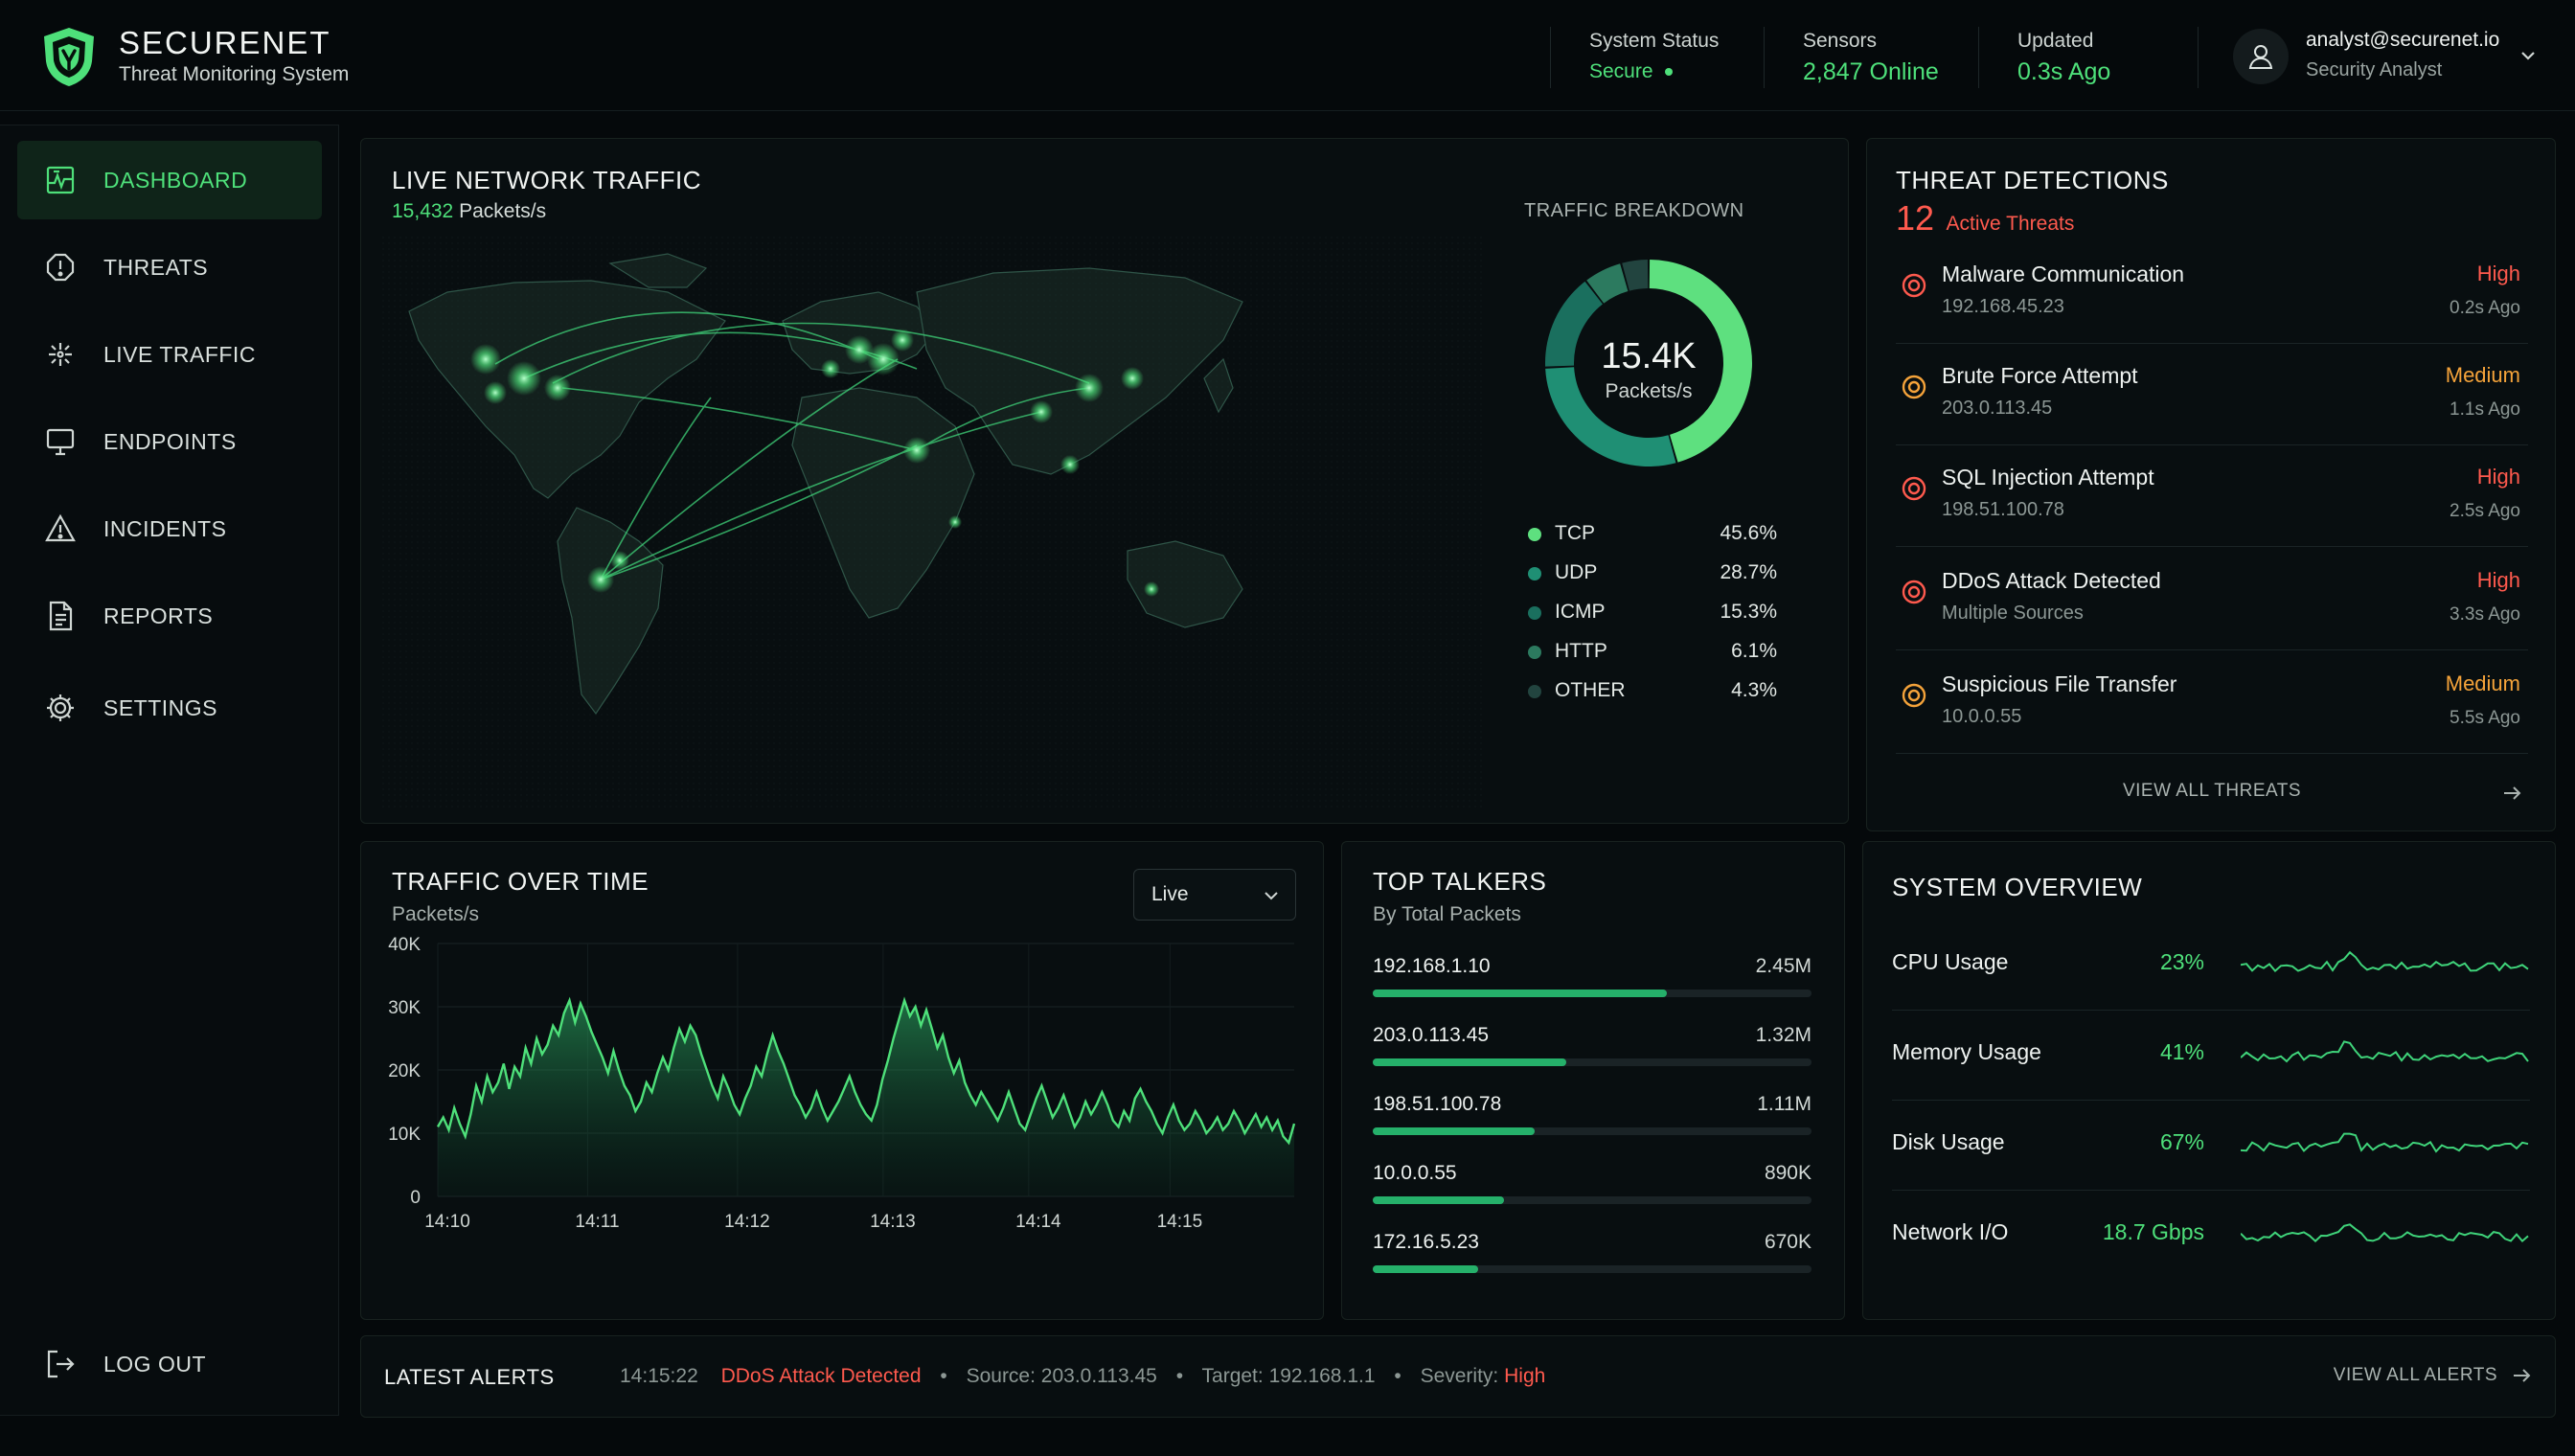  Describe the element at coordinates (1592, 1260) in the screenshot. I see `talker-row: 172.16.5.23 670K` at that location.